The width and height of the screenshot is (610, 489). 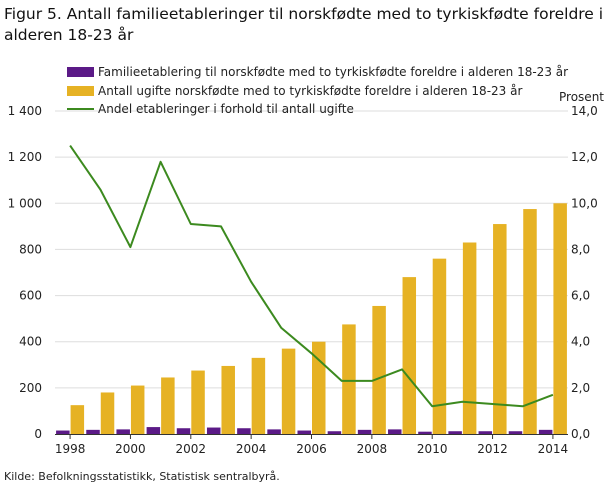 I want to click on y-tick-label-left: 200, so click(x=30, y=388).